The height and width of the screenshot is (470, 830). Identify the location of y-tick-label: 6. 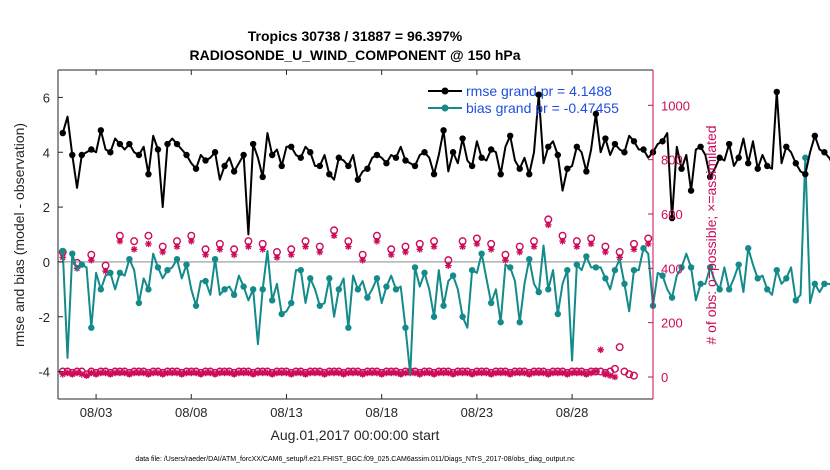
(46, 97).